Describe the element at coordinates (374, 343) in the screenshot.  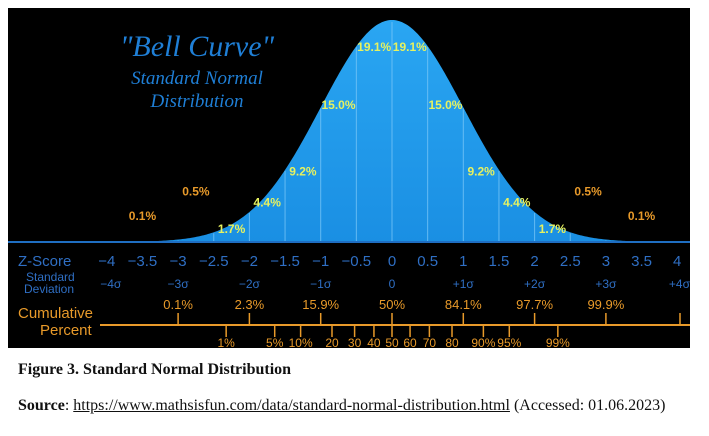
I see `cumulative-minor-label: 40` at that location.